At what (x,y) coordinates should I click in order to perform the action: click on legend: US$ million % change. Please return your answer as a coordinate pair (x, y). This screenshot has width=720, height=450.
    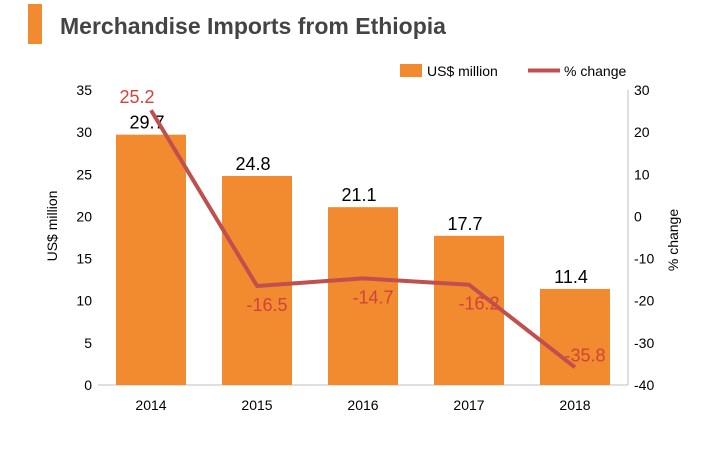
    Looking at the image, I should click on (513, 71).